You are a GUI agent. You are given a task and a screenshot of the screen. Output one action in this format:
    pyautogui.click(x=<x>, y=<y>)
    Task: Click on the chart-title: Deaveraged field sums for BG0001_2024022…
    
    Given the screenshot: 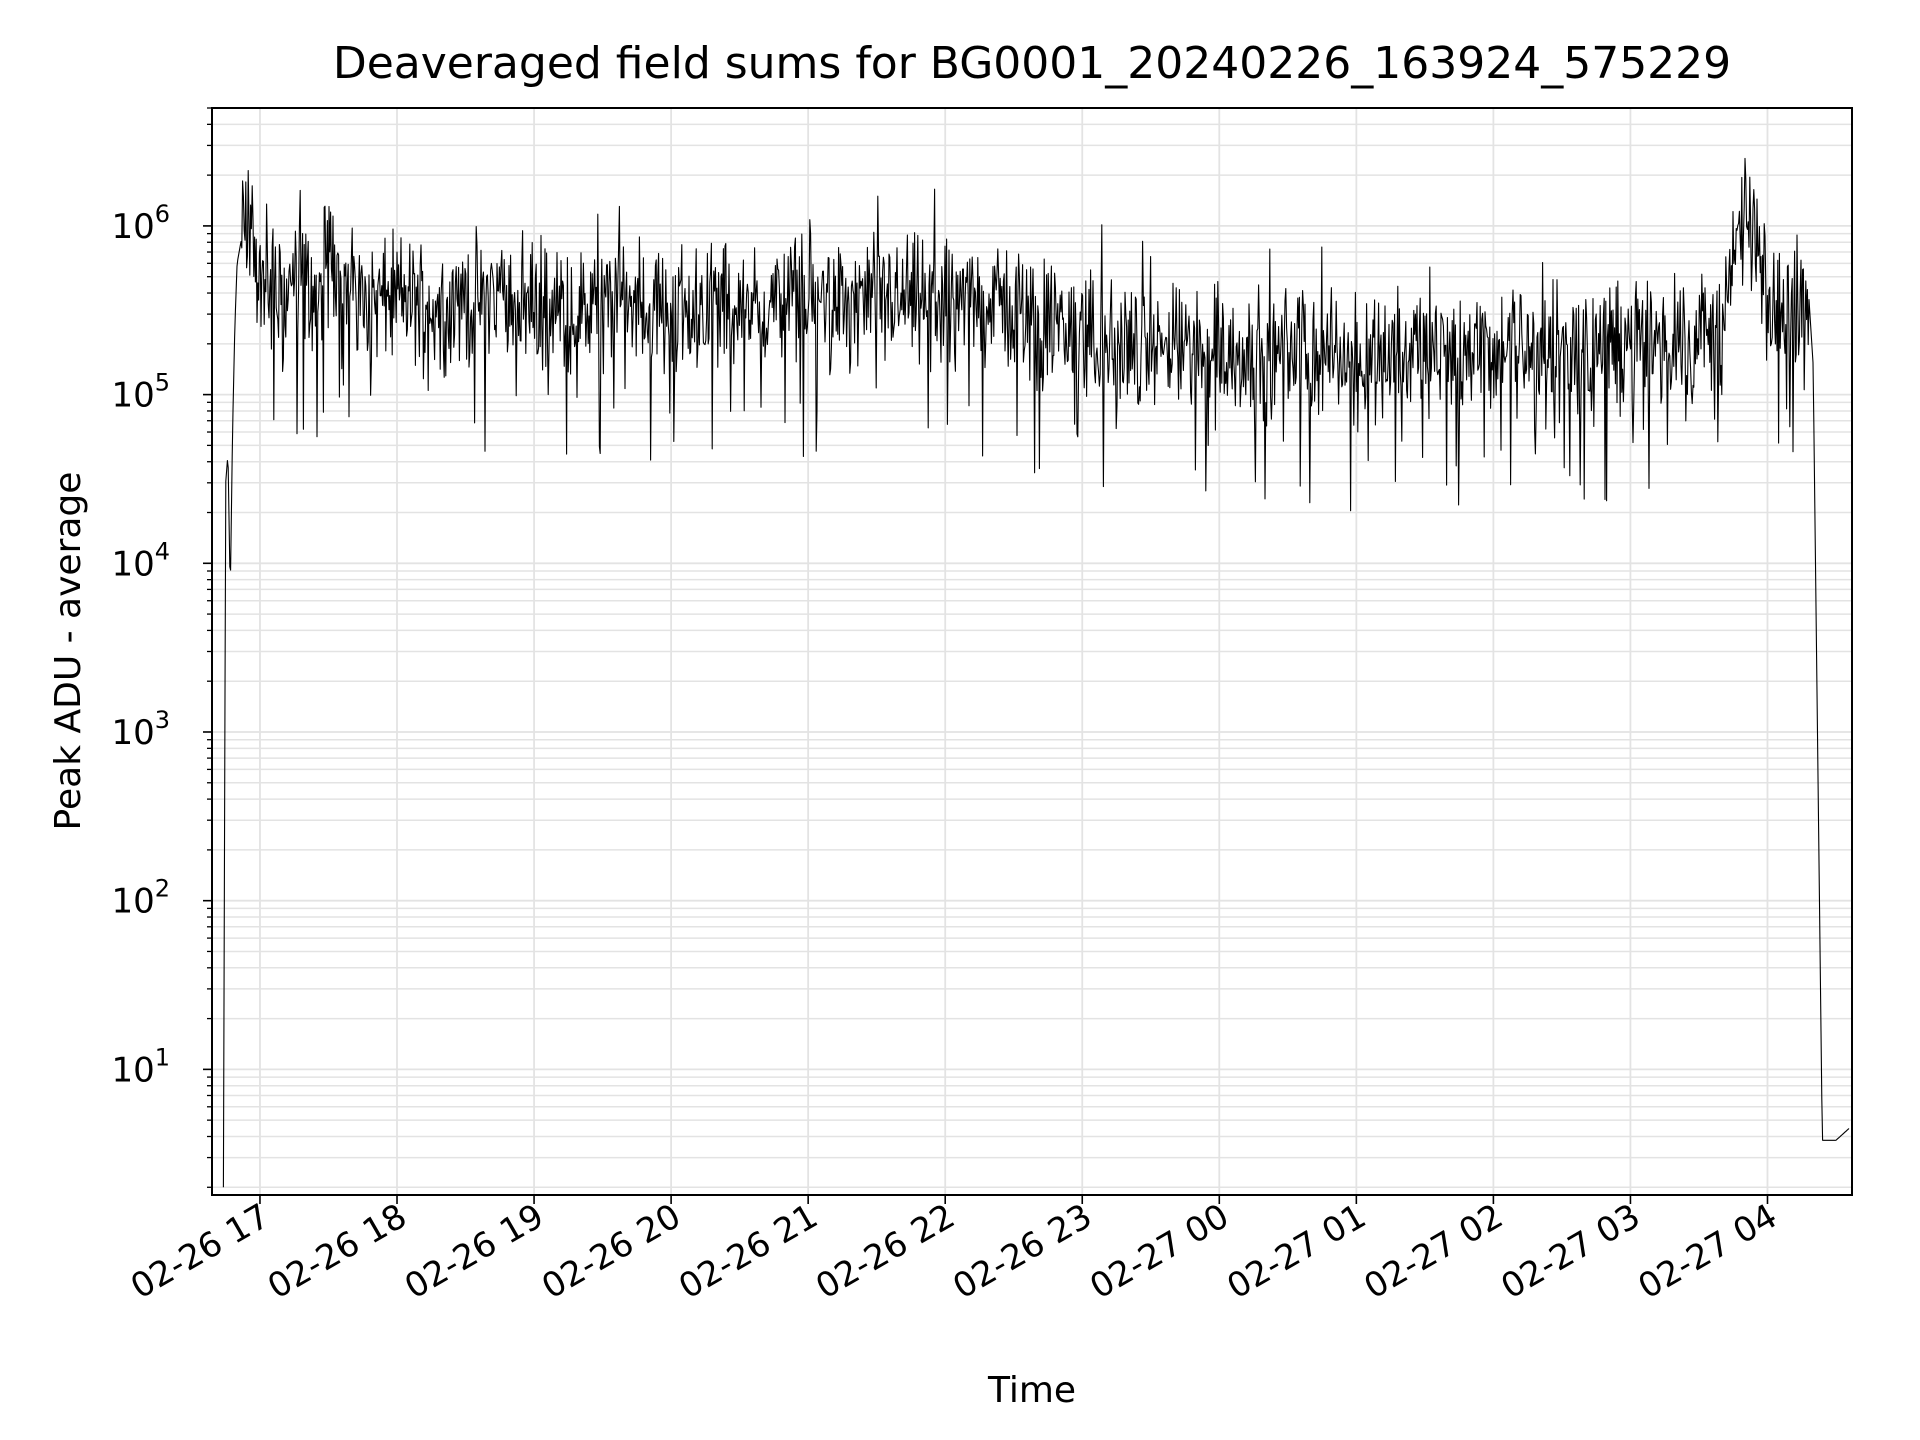 What is the action you would take?
    pyautogui.click(x=1032, y=63)
    